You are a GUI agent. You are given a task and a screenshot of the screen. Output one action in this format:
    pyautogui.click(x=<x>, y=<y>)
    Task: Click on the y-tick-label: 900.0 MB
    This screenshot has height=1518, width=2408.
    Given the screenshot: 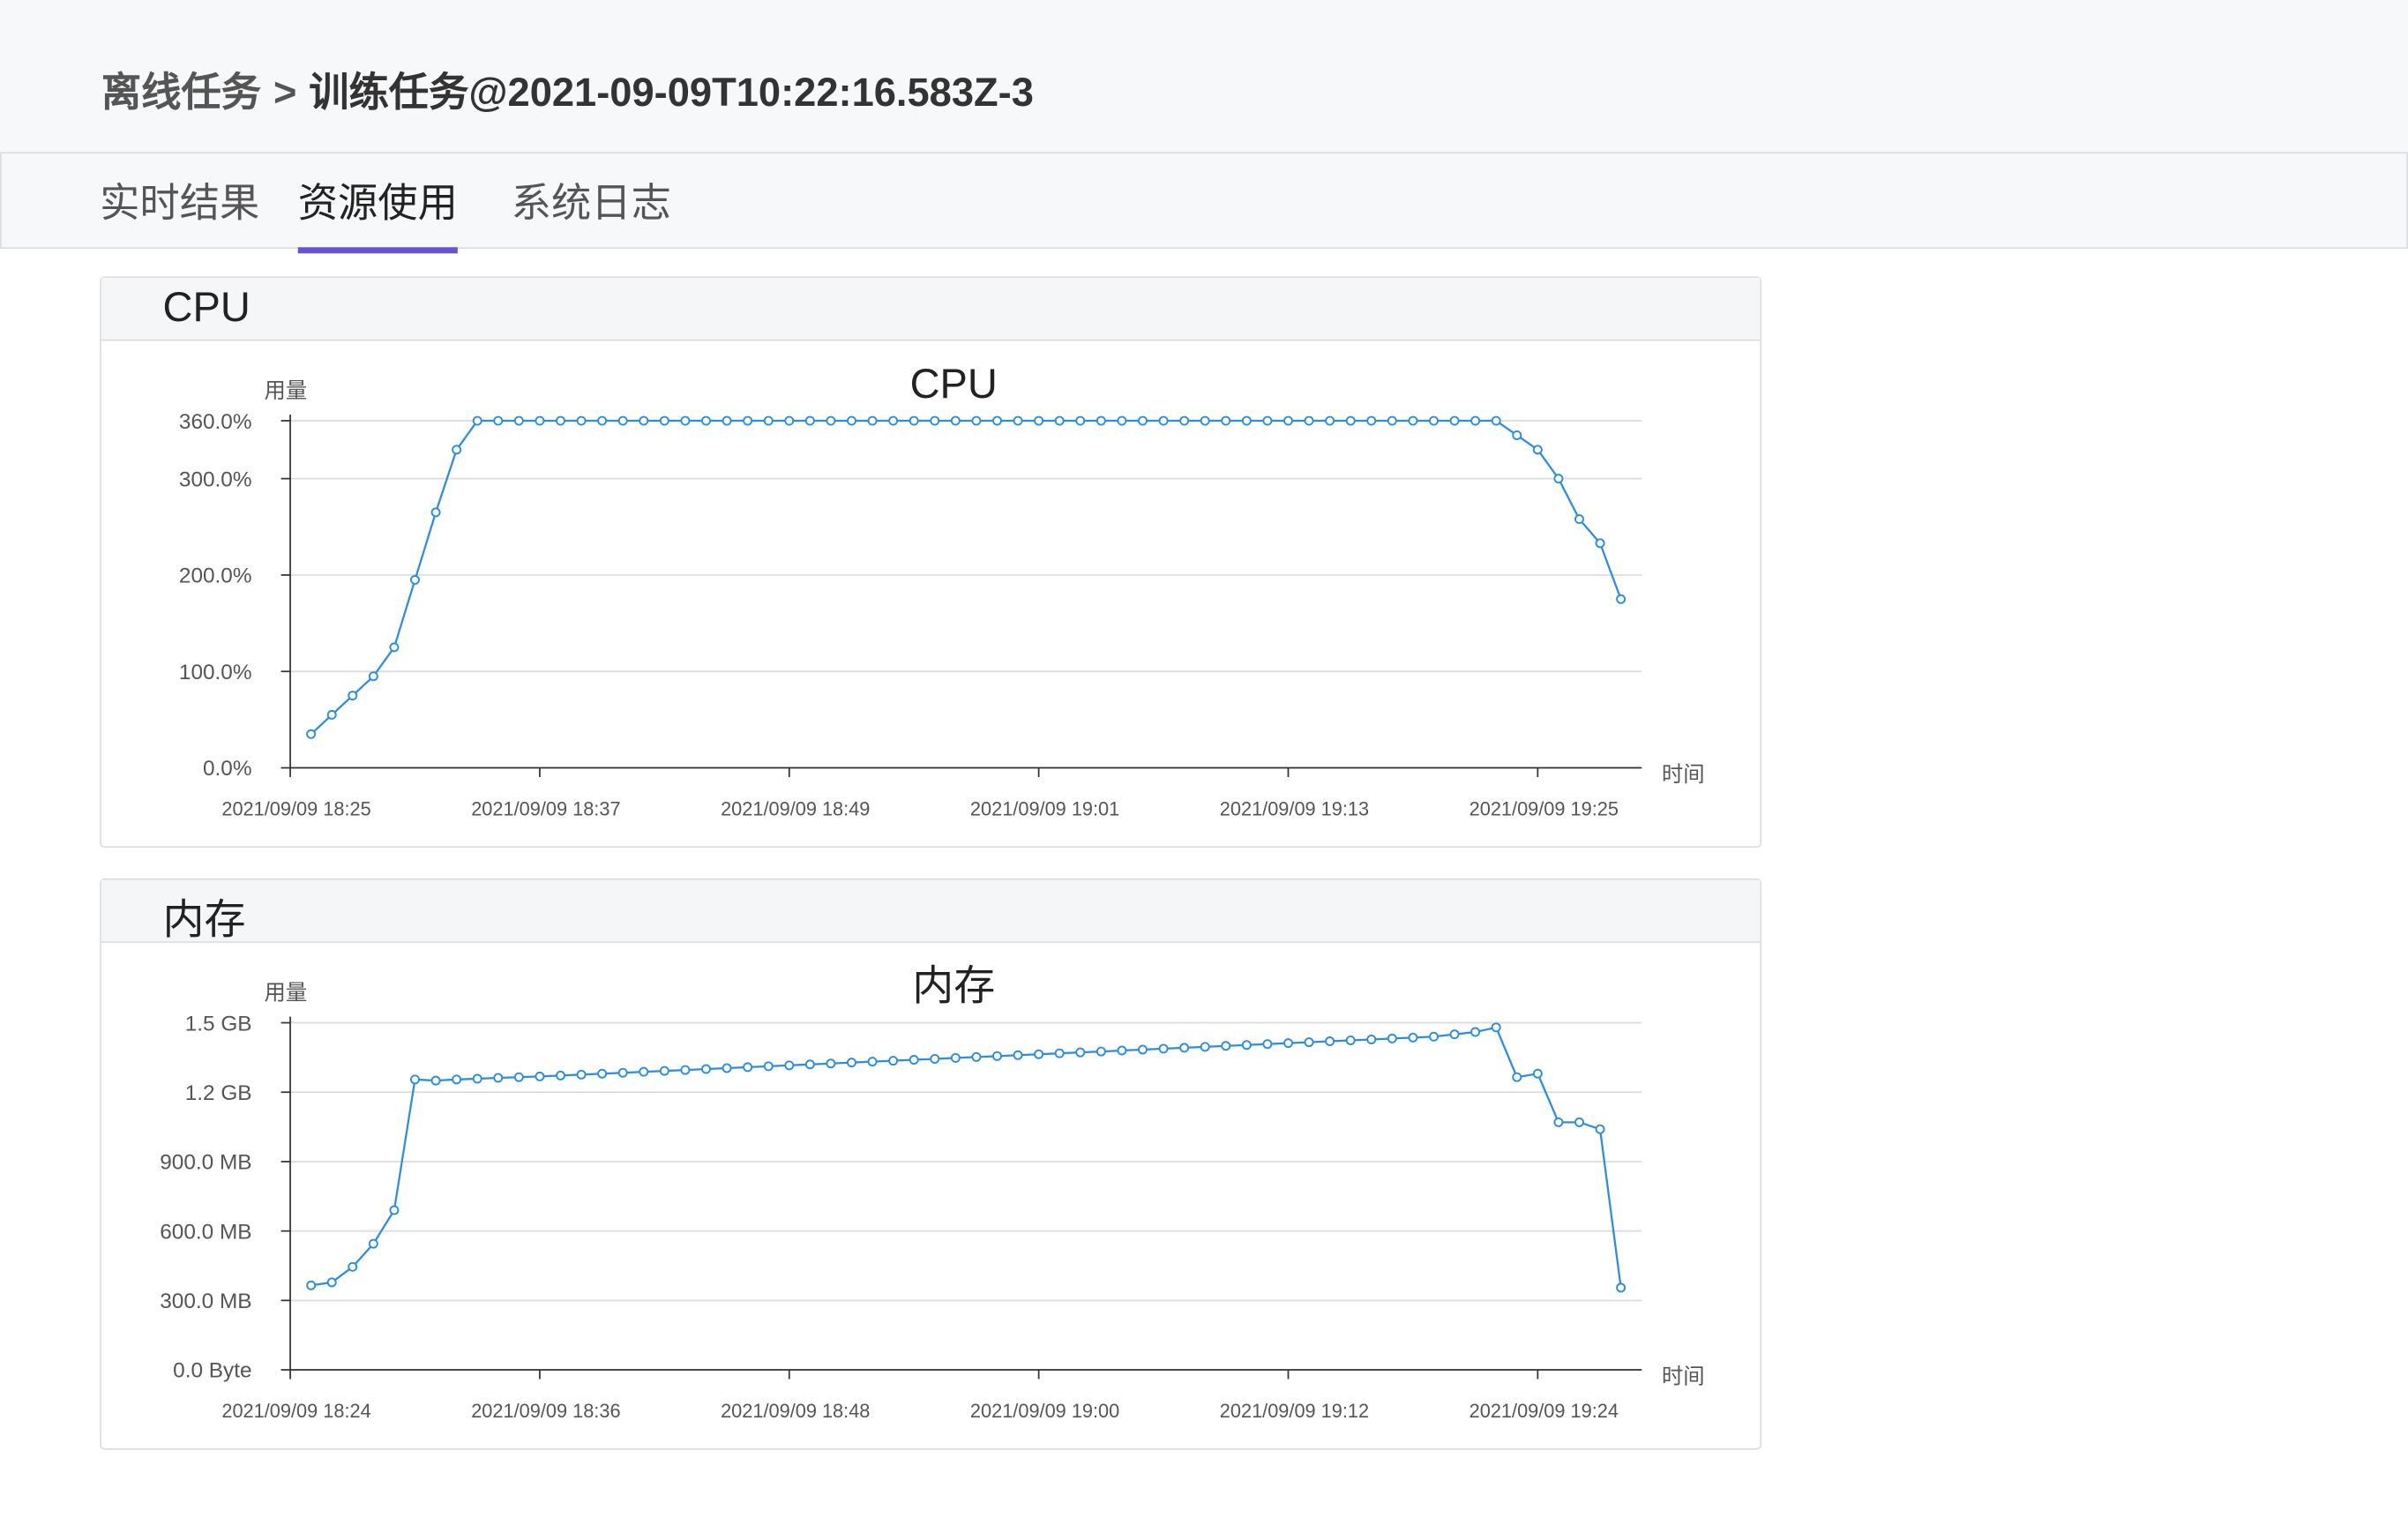 What is the action you would take?
    pyautogui.click(x=205, y=1163)
    